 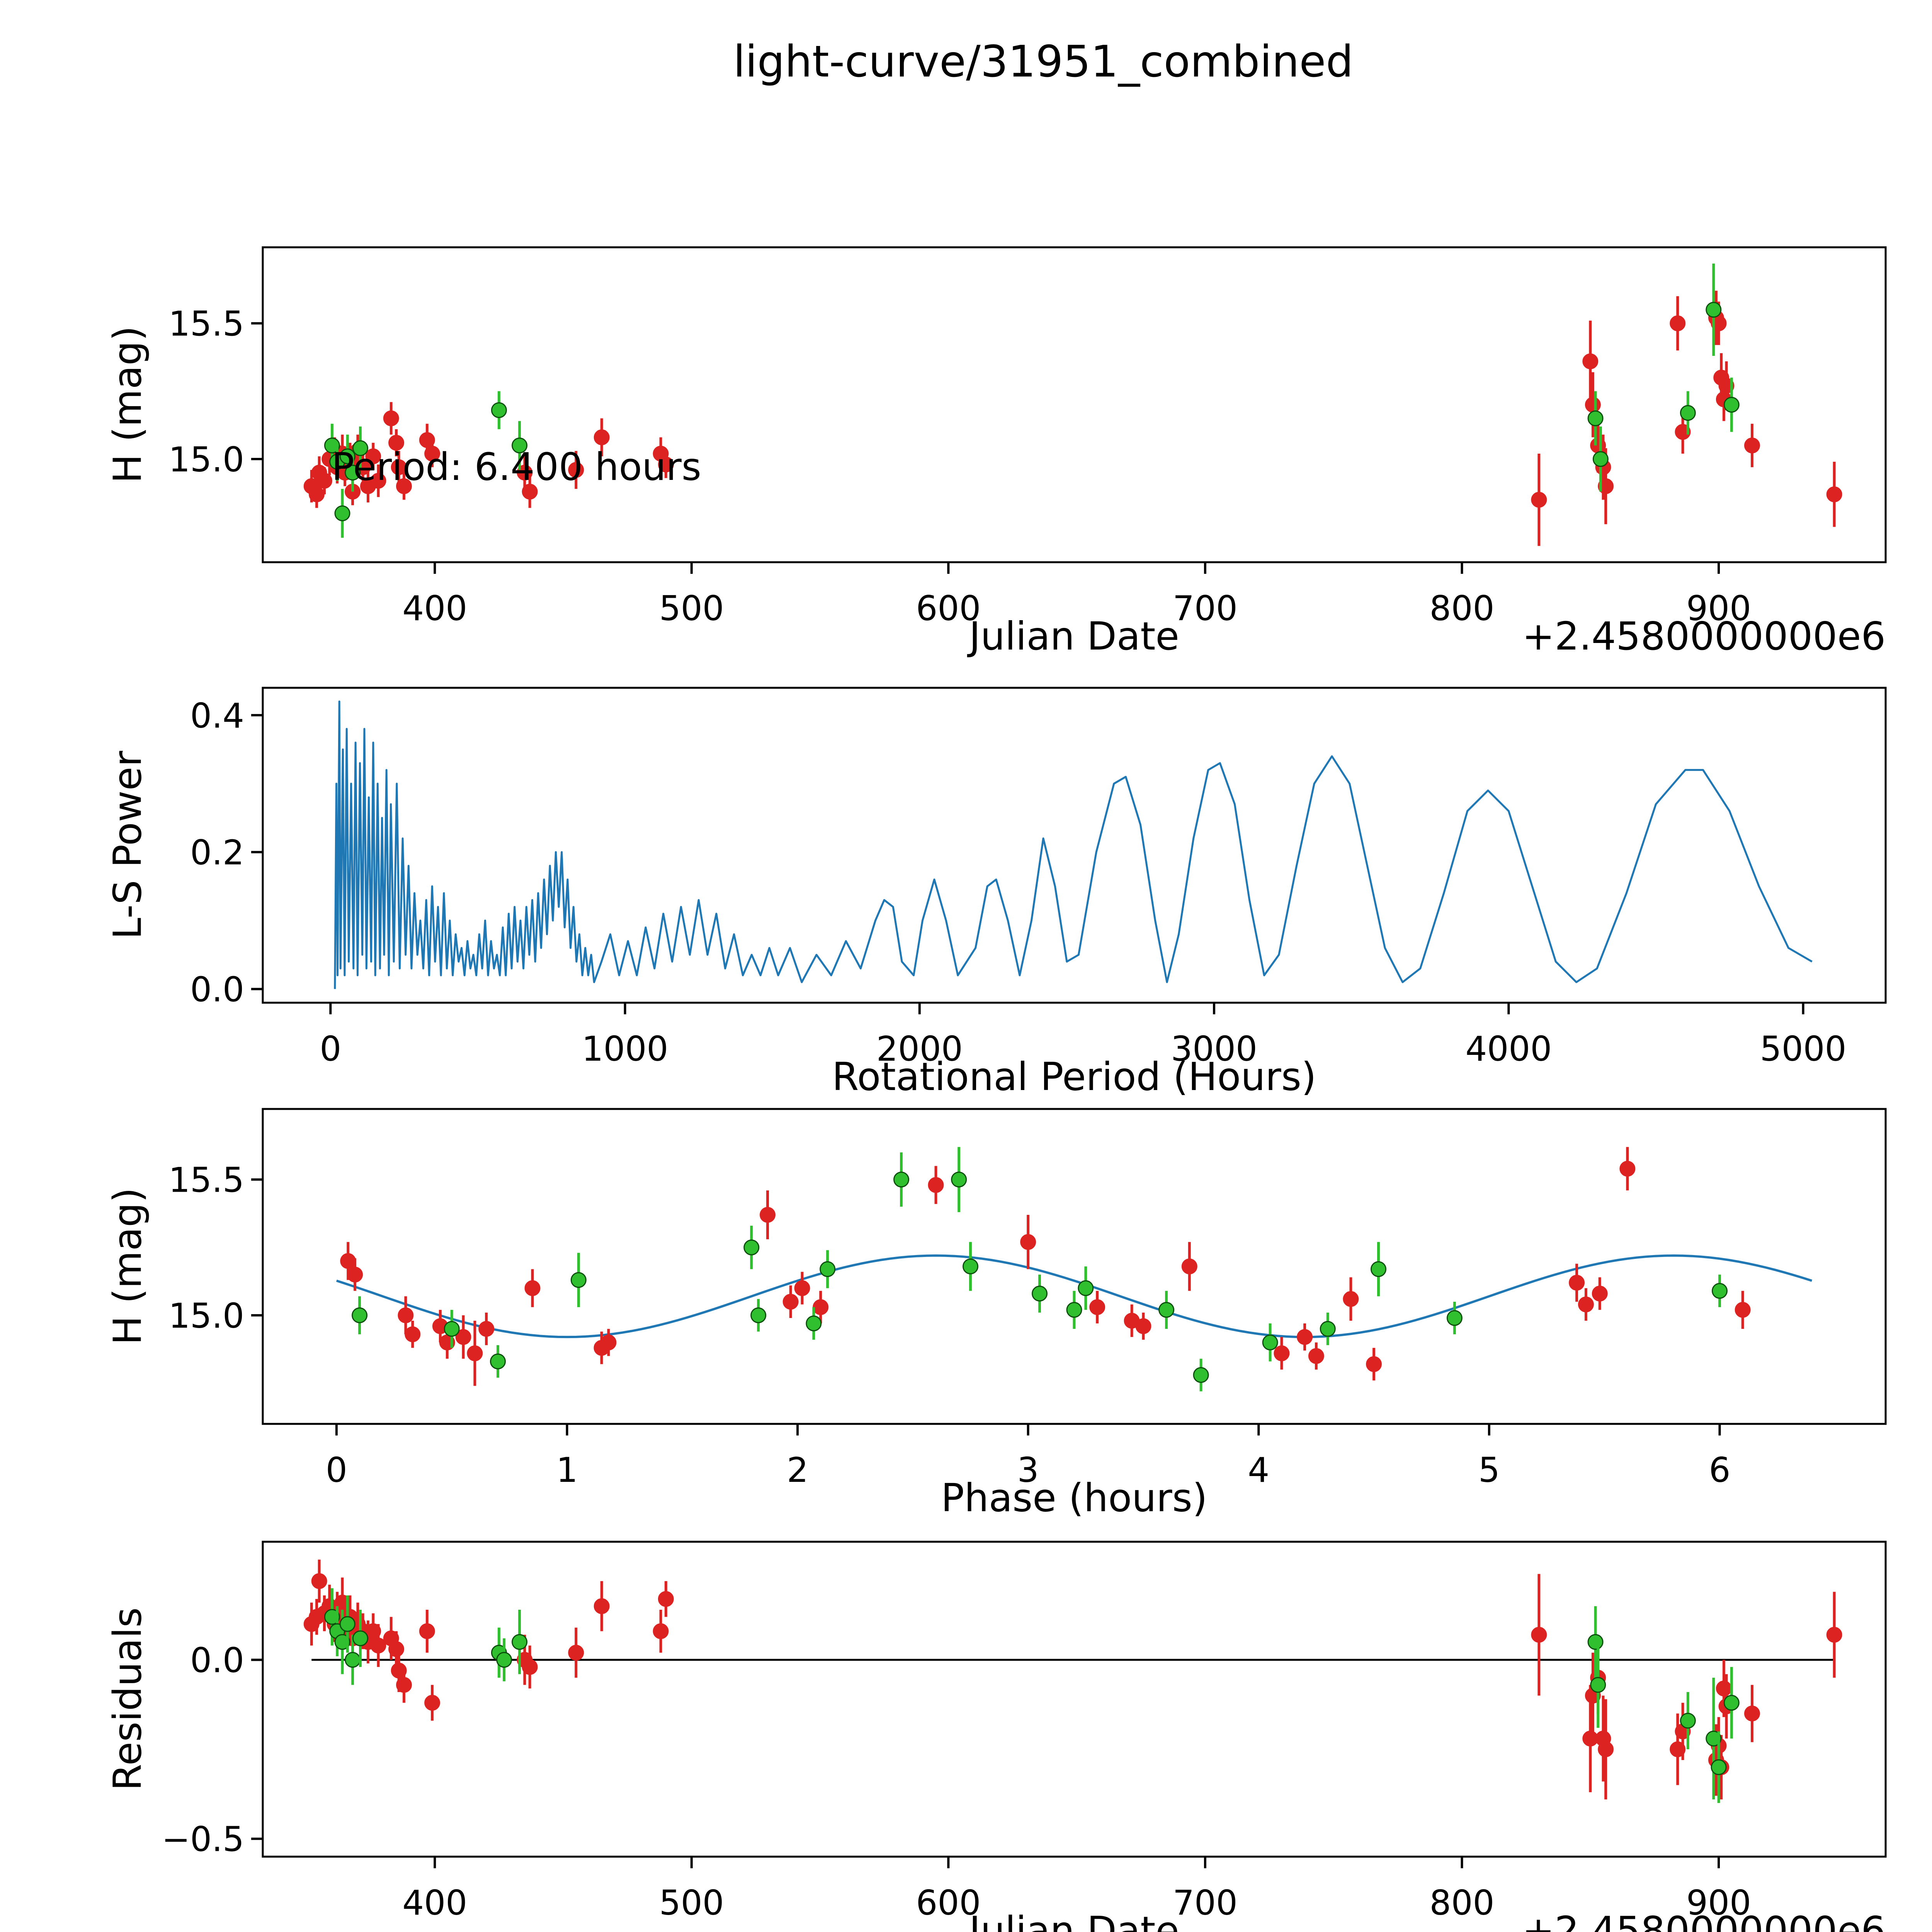 What do you see at coordinates (1214, 1049) in the screenshot?
I see `x-tick-label: 3000` at bounding box center [1214, 1049].